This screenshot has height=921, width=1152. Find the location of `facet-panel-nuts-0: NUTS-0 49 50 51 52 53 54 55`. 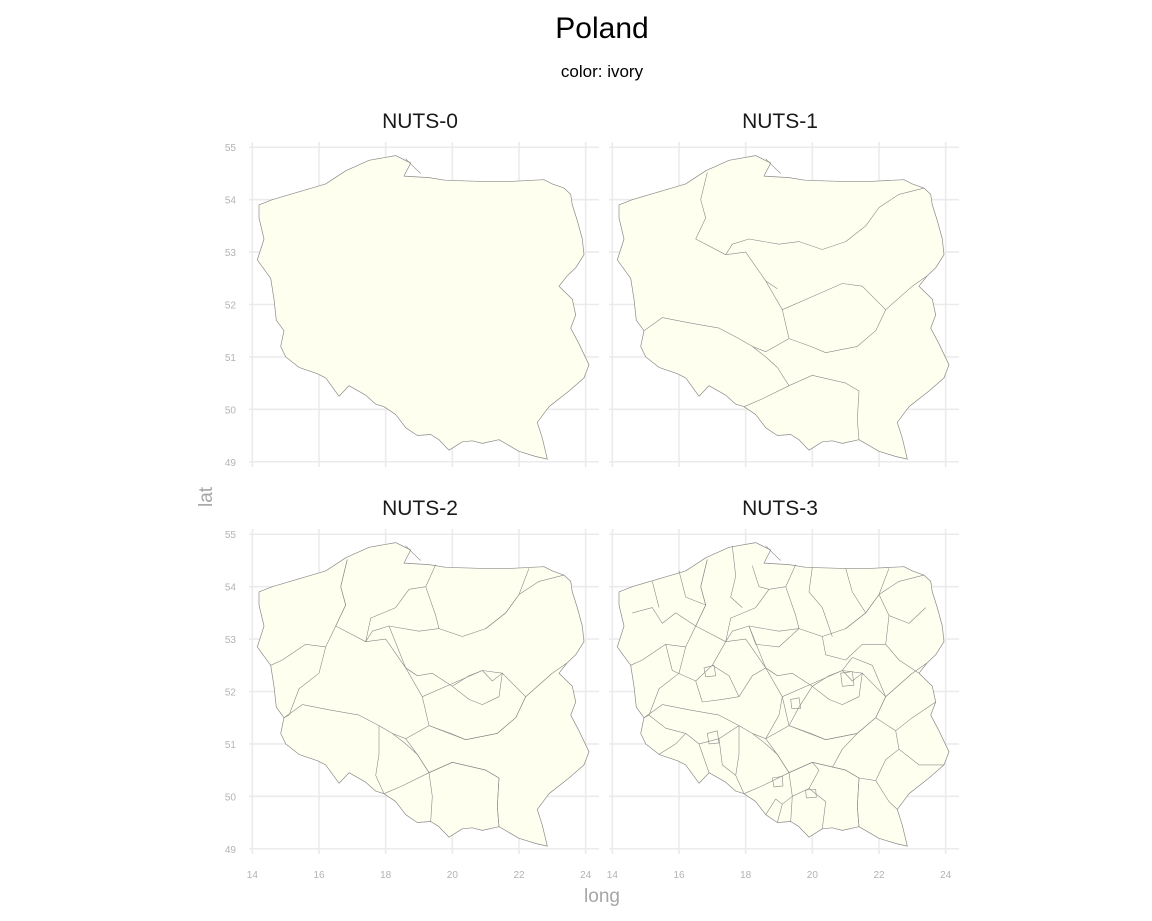

facet-panel-nuts-0: NUTS-0 49 50 51 52 53 54 55 is located at coordinates (412, 289).